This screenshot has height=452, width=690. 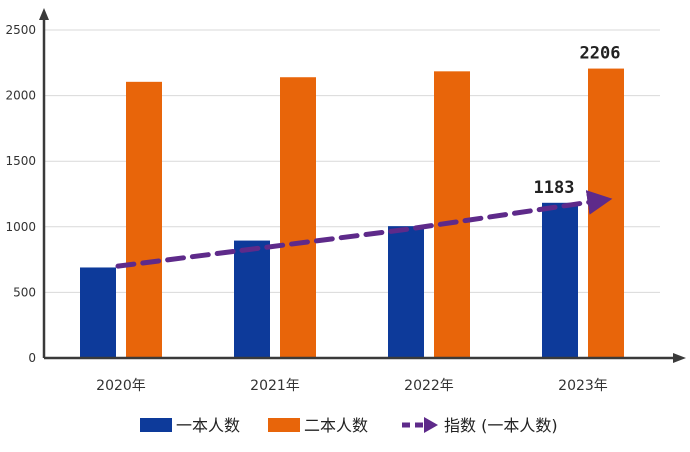 What do you see at coordinates (429, 386) in the screenshot?
I see `x-tick-label: 2022年` at bounding box center [429, 386].